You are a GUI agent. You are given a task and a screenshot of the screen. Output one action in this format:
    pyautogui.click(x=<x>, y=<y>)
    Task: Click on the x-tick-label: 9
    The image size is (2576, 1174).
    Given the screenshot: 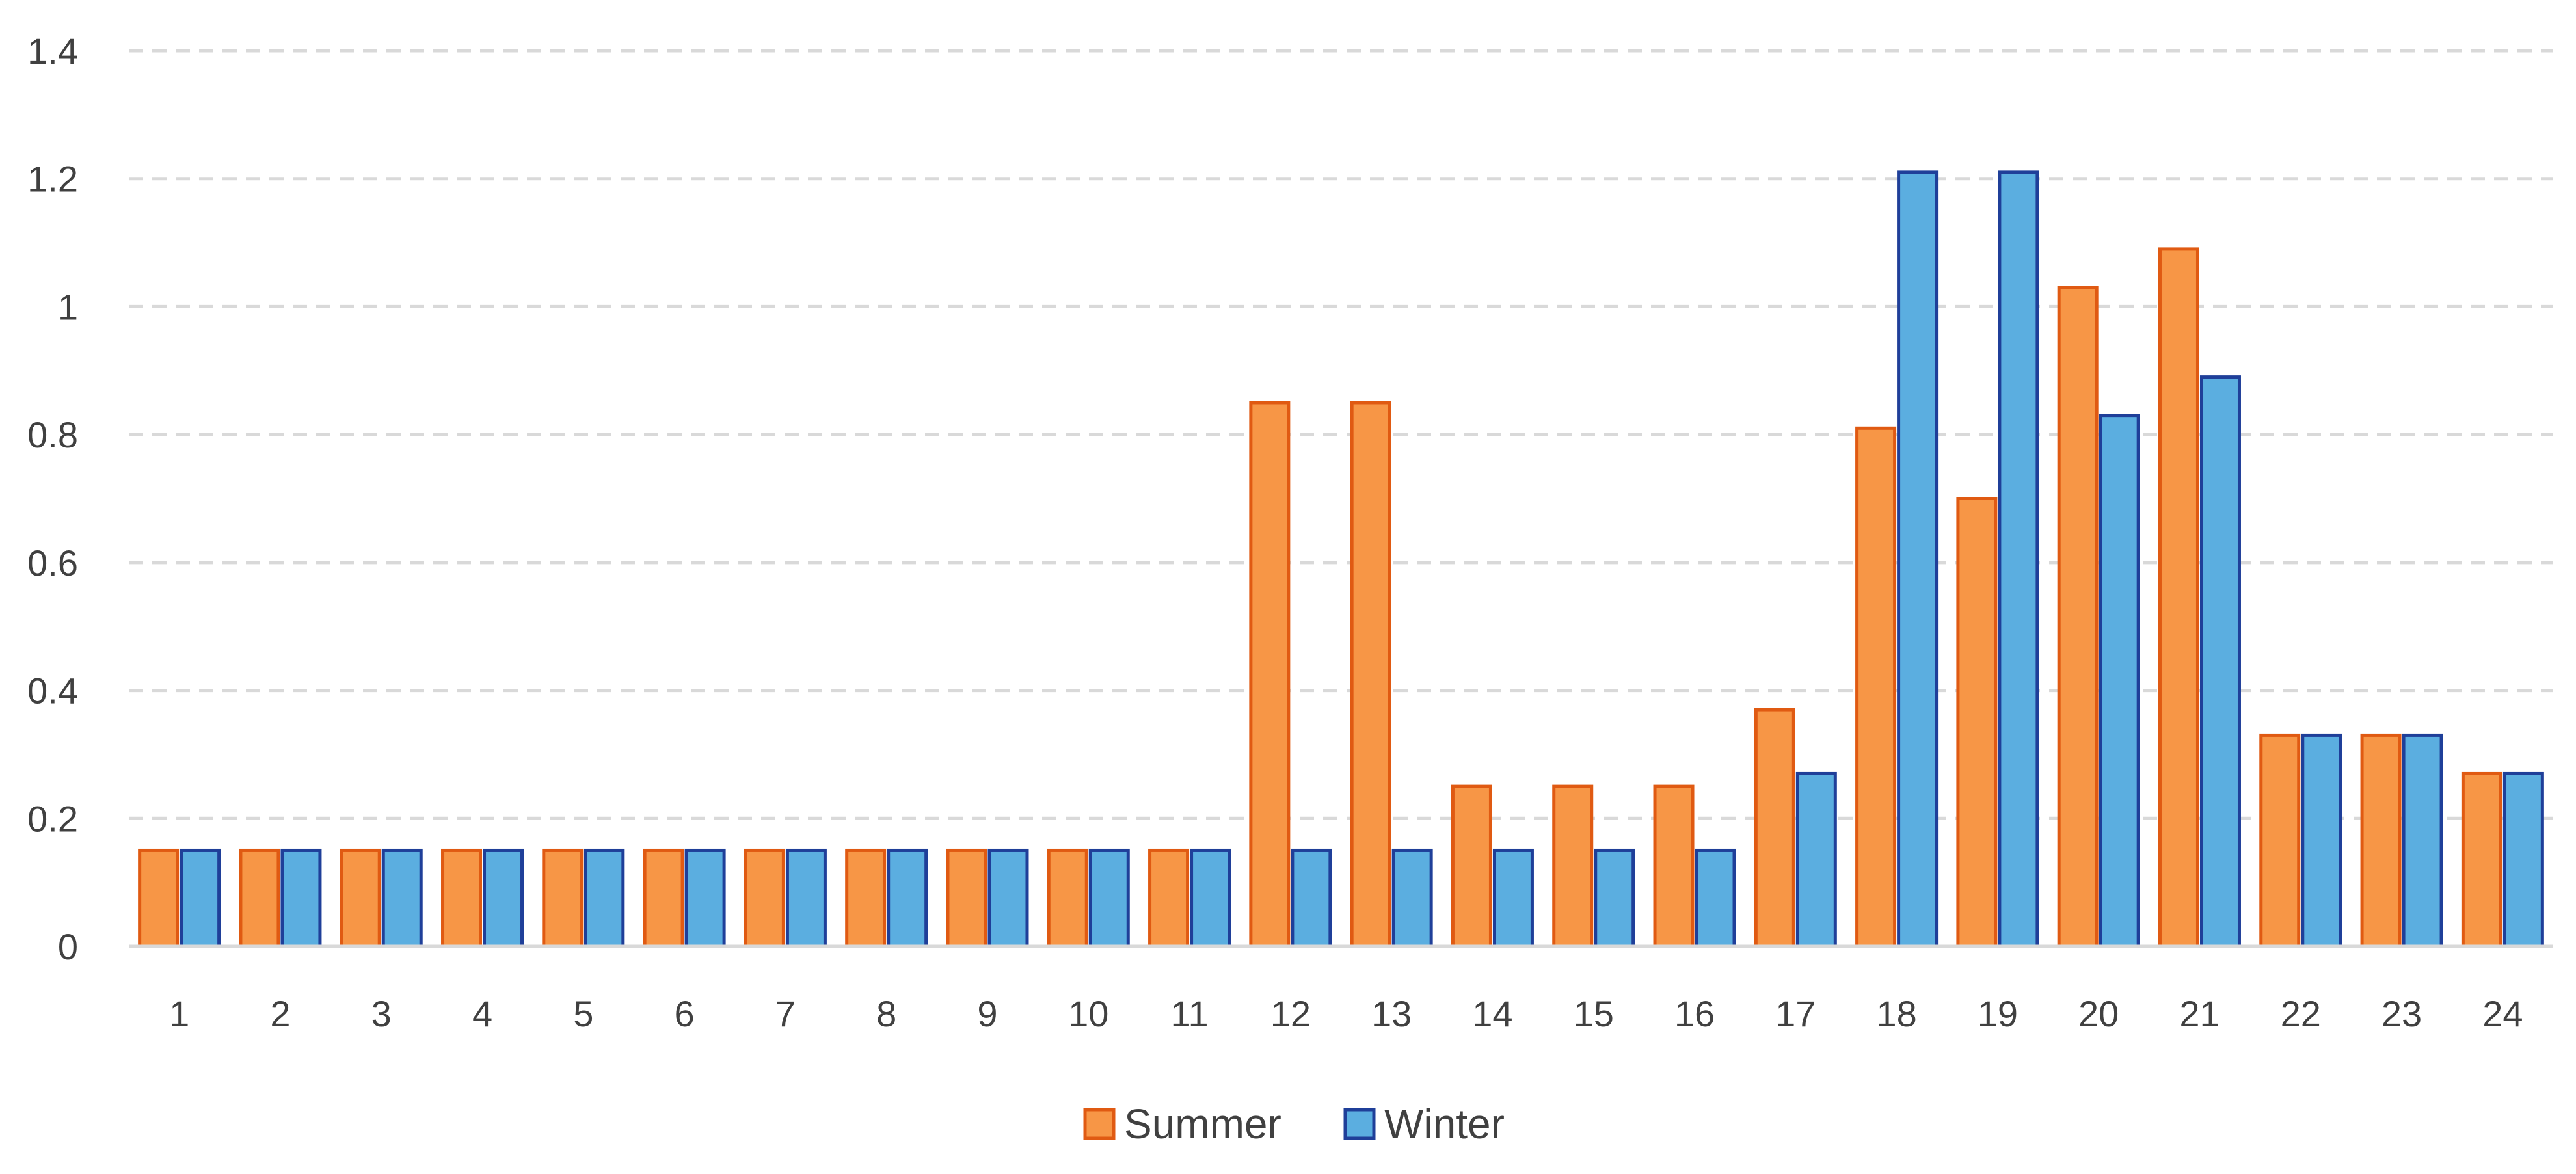 What is the action you would take?
    pyautogui.click(x=987, y=1014)
    